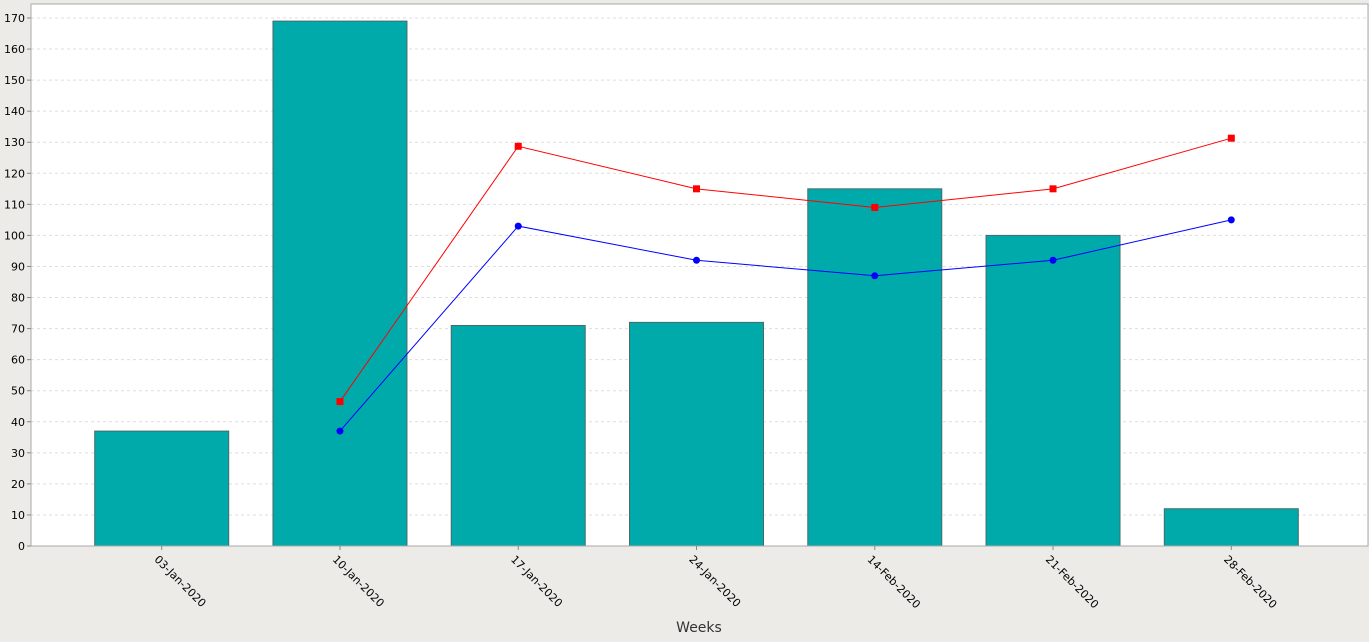  What do you see at coordinates (18, 298) in the screenshot?
I see `y-tick-label: 80` at bounding box center [18, 298].